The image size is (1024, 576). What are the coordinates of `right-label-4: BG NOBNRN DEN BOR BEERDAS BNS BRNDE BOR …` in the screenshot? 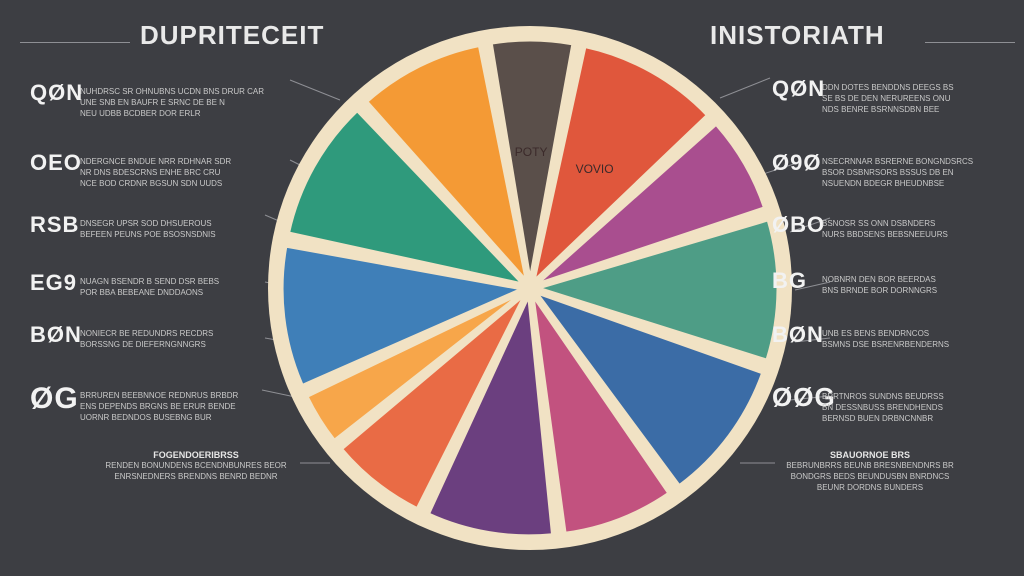 It's located at (897, 282).